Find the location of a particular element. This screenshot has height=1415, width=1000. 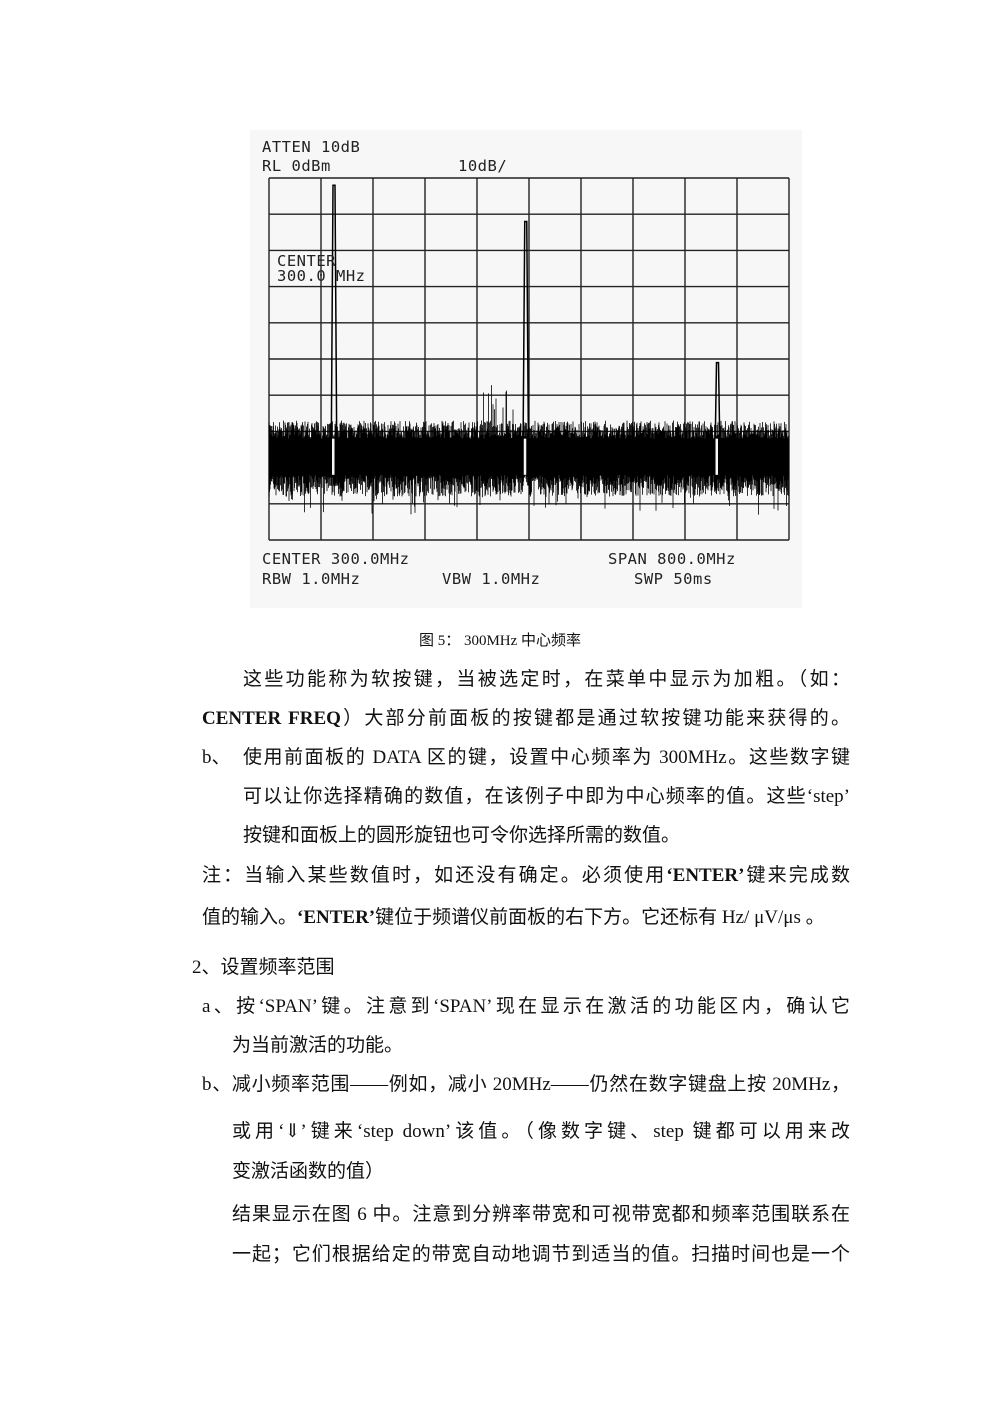

paragraph-line: 结果显示在图 6 中。注意到分辨率带宽和可视带宽都和频率范围联系在 is located at coordinates (541, 1214).